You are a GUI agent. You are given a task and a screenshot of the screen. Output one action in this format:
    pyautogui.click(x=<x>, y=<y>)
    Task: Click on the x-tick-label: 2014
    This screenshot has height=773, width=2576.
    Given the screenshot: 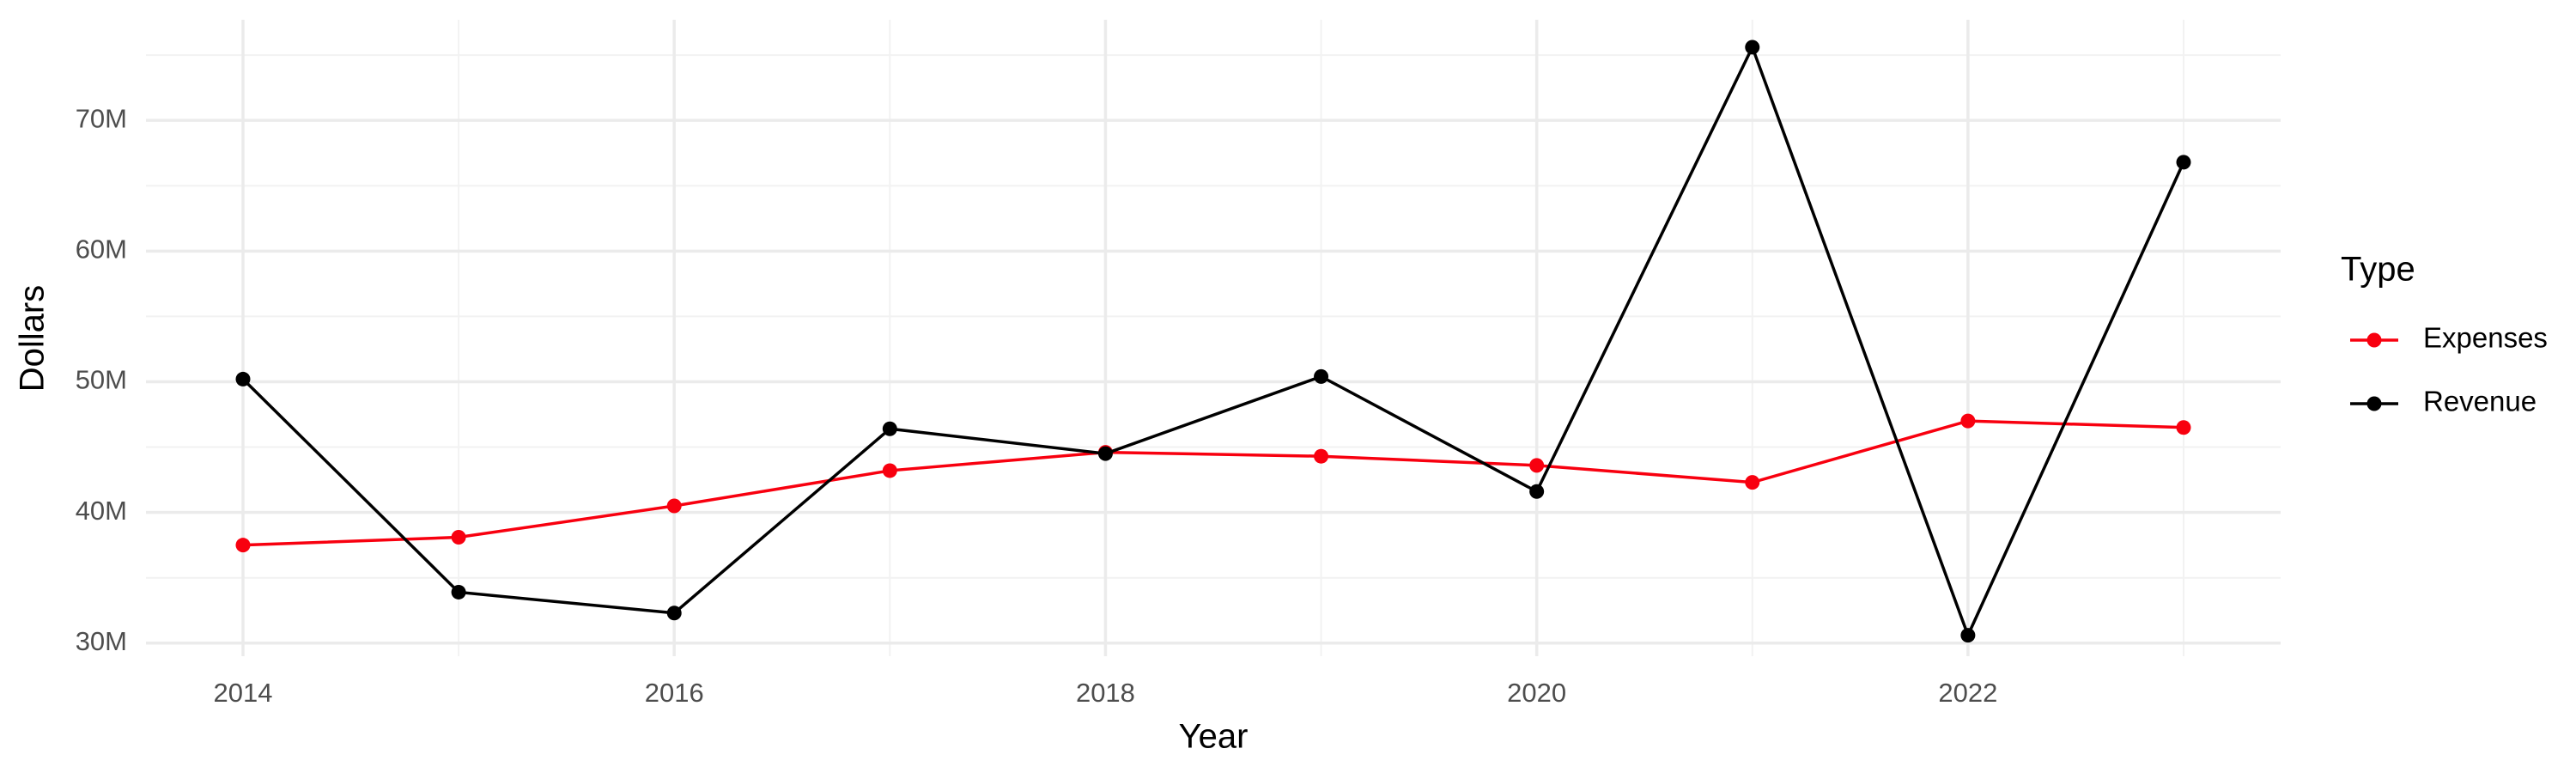 What is the action you would take?
    pyautogui.click(x=243, y=693)
    